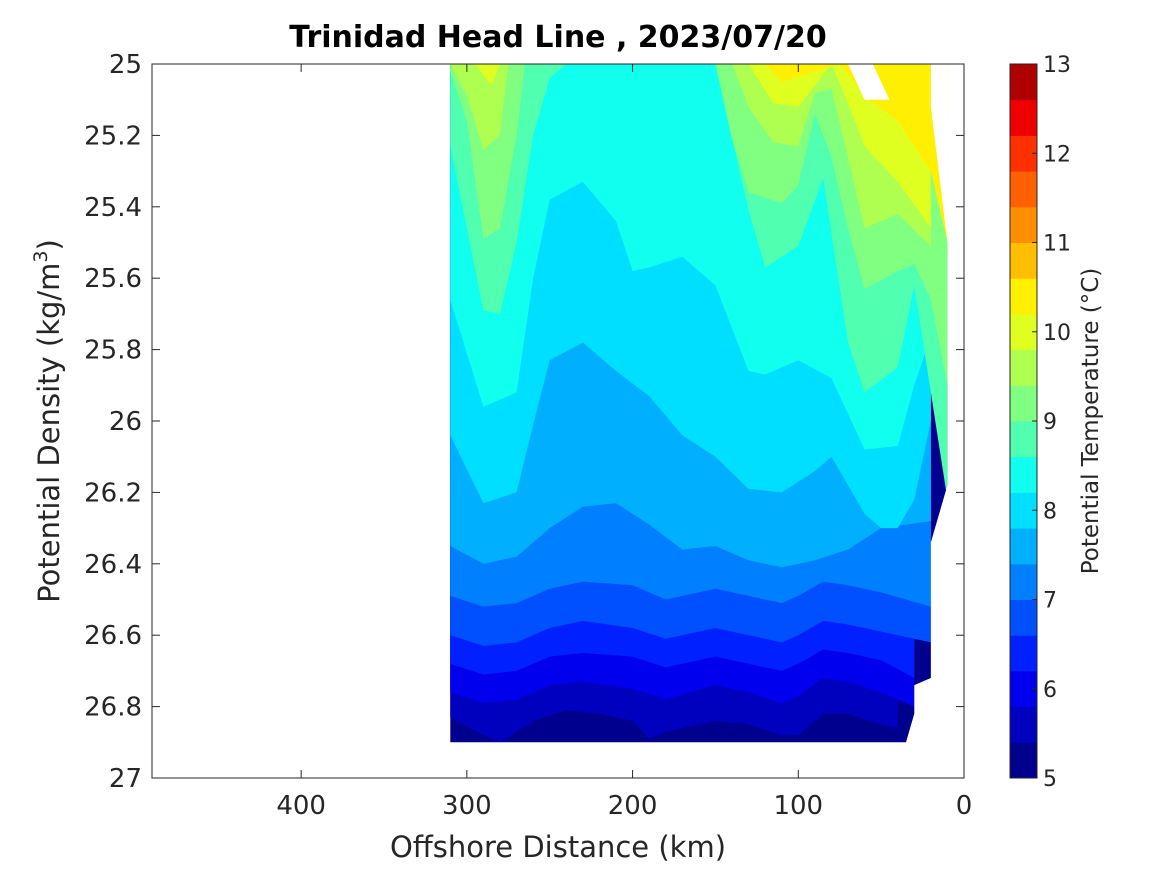 The image size is (1167, 875). Describe the element at coordinates (467, 806) in the screenshot. I see `x-tick-label: 300` at that location.